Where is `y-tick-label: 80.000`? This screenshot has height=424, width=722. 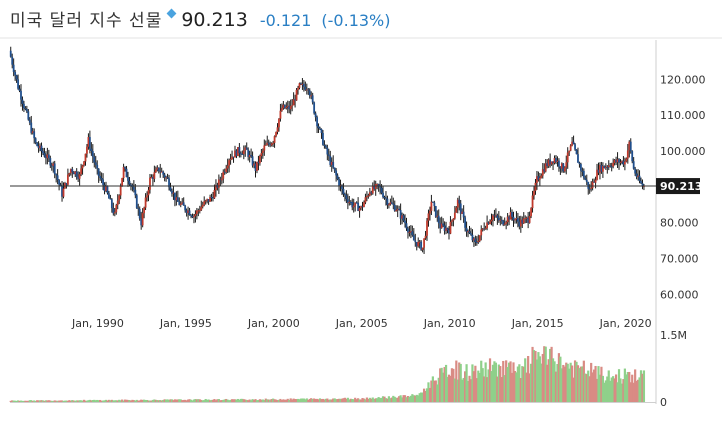
y-tick-label: 80.000 is located at coordinates (679, 223).